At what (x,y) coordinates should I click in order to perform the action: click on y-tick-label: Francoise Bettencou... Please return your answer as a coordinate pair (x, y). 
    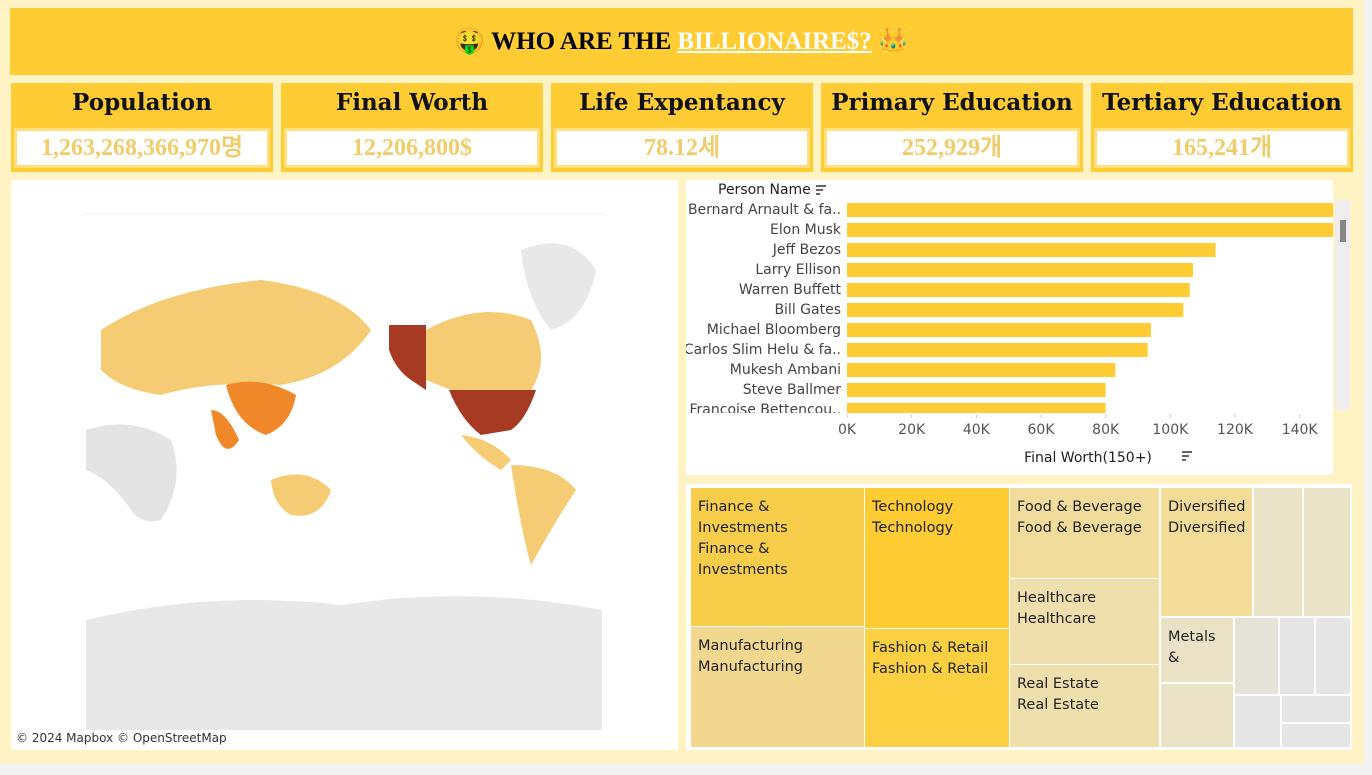
    Looking at the image, I should click on (765, 410).